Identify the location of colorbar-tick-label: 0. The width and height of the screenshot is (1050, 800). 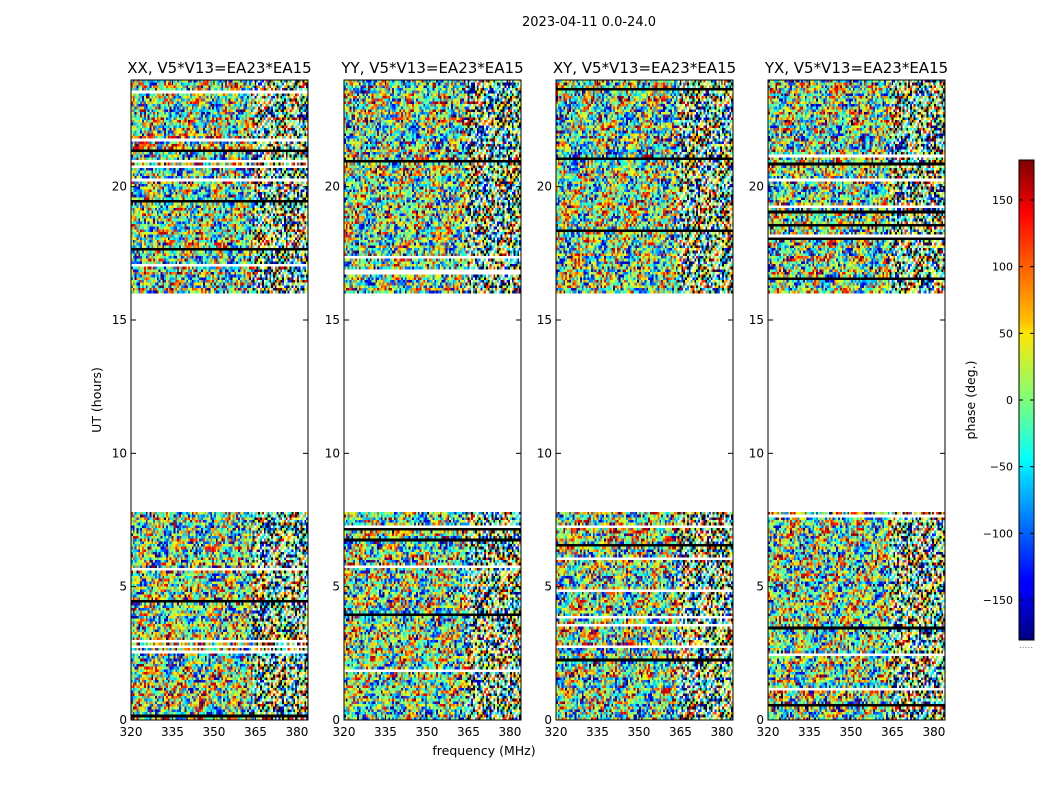
(1009, 400).